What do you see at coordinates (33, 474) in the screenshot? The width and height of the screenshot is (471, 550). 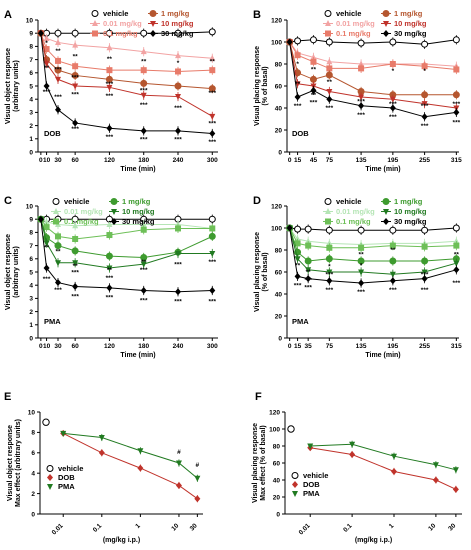 I see `y-tick-label: 4` at bounding box center [33, 474].